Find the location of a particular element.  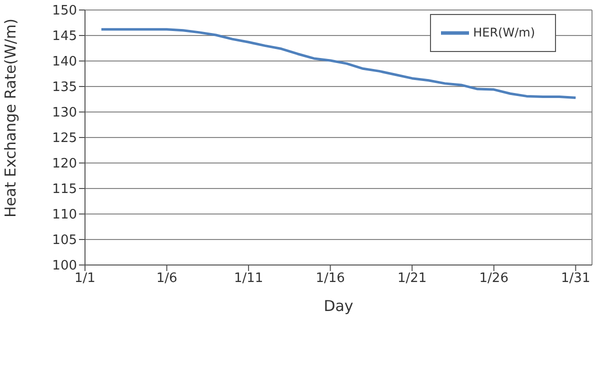

x-tick-label: 1/31 is located at coordinates (575, 278).